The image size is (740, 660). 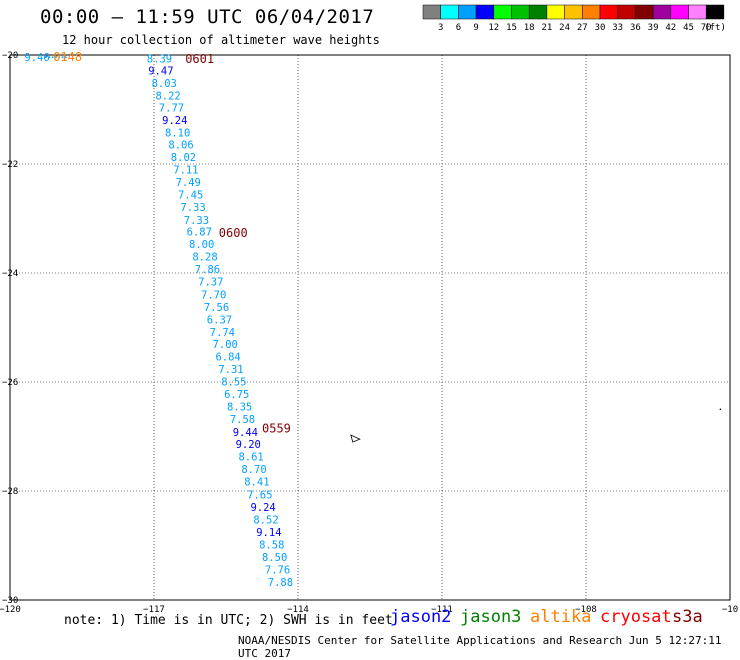 What do you see at coordinates (277, 570) in the screenshot?
I see `wave-height-value: 7.76` at bounding box center [277, 570].